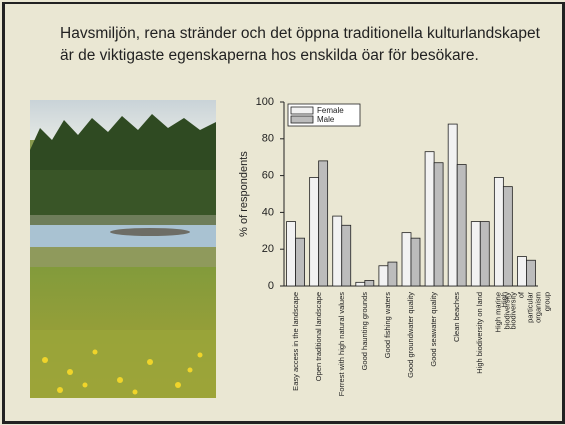 The height and width of the screenshot is (425, 565). What do you see at coordinates (268, 249) in the screenshot?
I see `y-tick-label: 20` at bounding box center [268, 249].